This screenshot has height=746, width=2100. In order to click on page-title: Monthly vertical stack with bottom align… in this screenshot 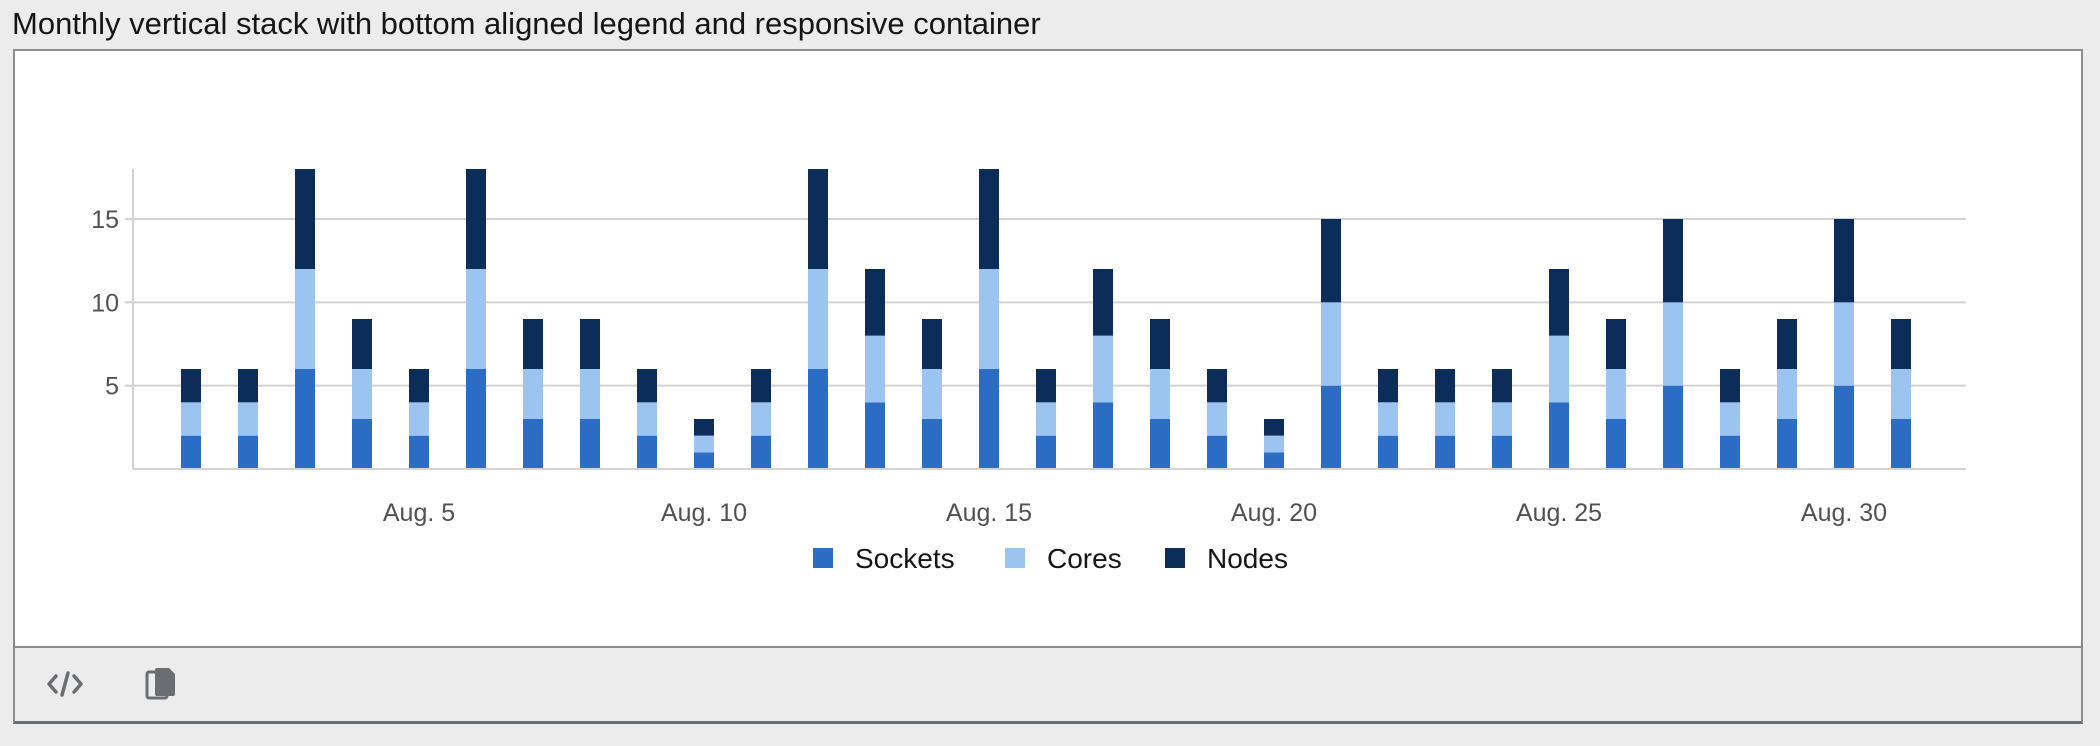, I will do `click(526, 23)`.